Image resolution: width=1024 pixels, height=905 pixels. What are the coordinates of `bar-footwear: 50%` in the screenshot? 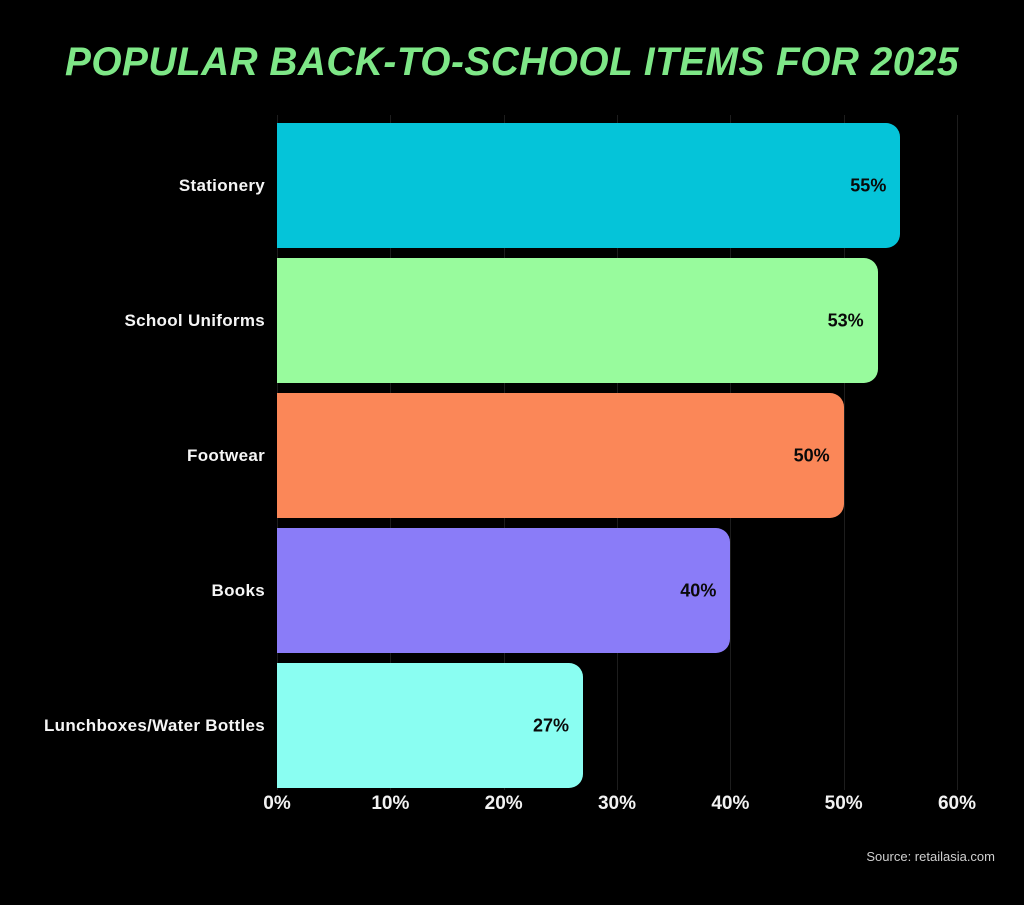 It's located at (560, 455).